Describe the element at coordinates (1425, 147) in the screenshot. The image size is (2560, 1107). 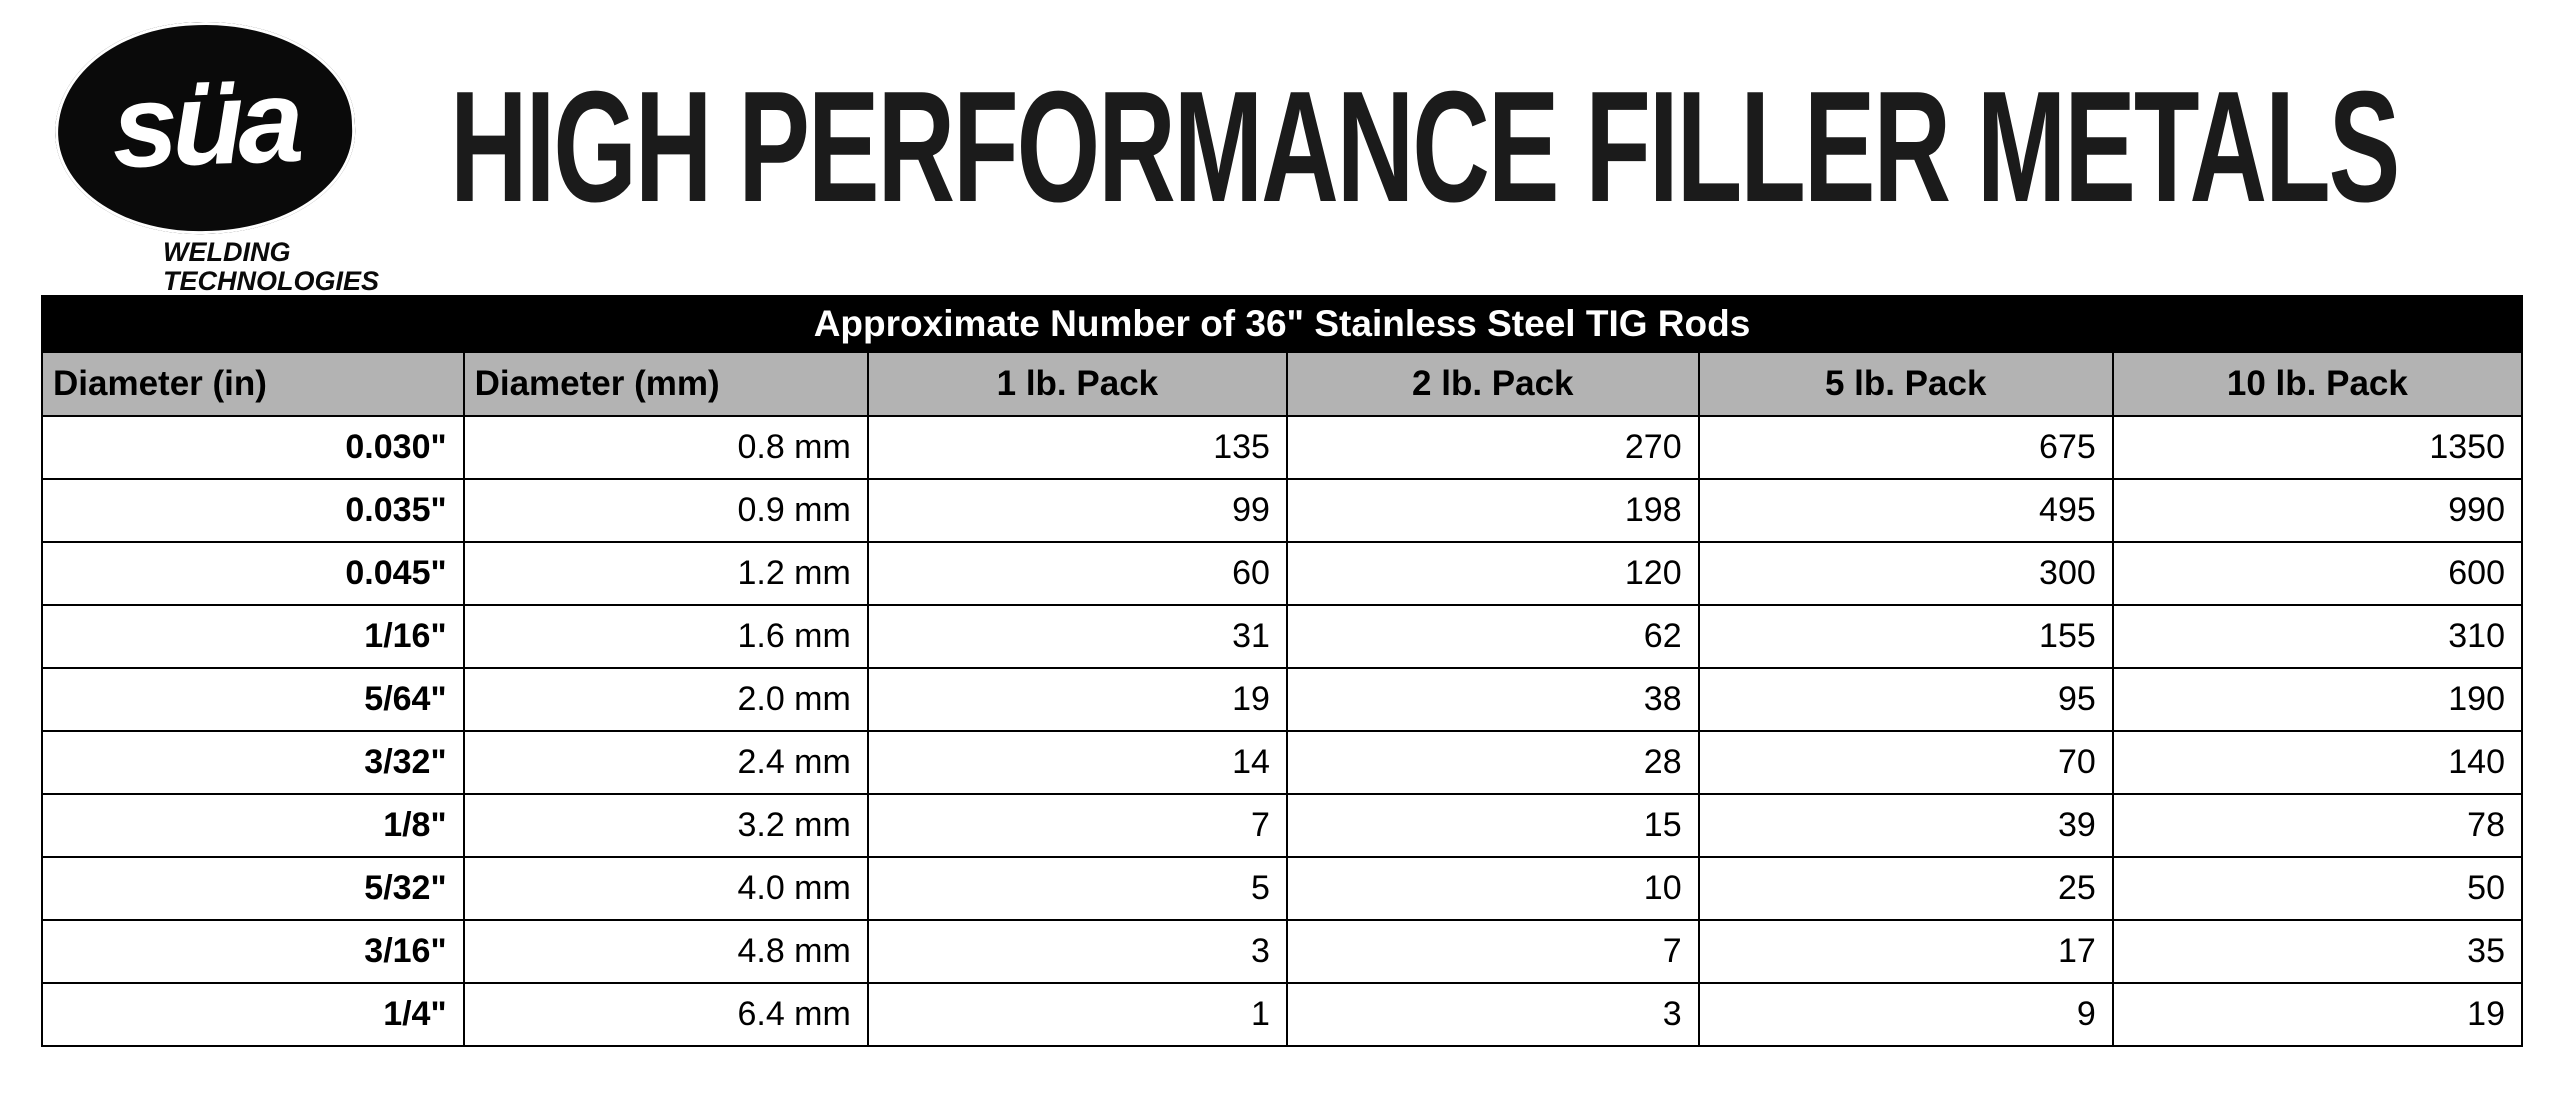
I see `page-title: HIGH PERFORMANCE FILLER METALS` at that location.